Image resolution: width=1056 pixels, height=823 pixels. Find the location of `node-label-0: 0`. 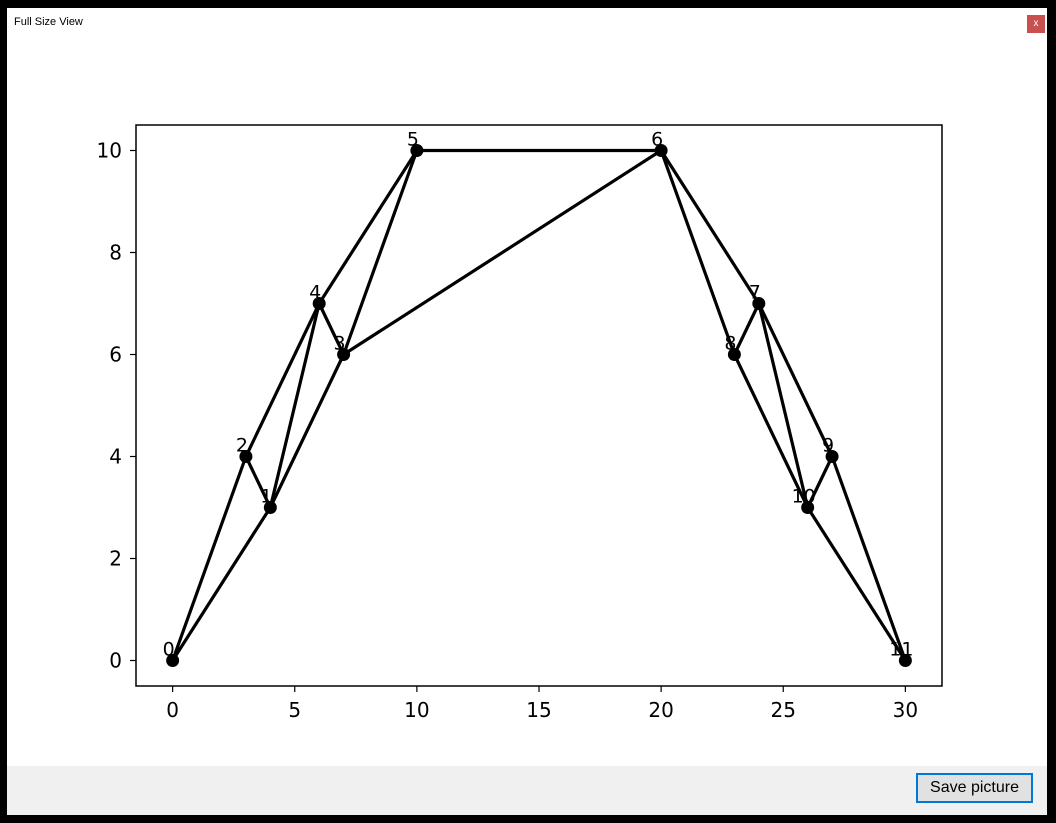

node-label-0: 0 is located at coordinates (169, 650).